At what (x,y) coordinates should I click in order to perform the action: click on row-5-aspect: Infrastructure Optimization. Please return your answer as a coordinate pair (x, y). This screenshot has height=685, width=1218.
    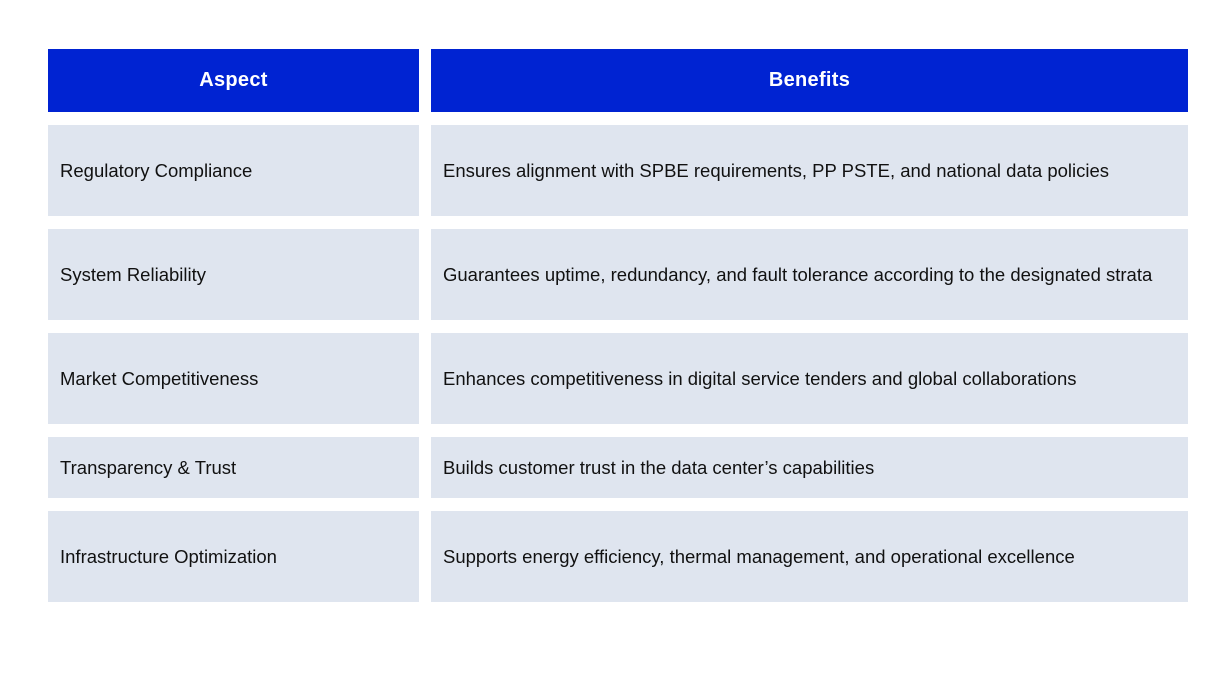
    Looking at the image, I should click on (233, 556).